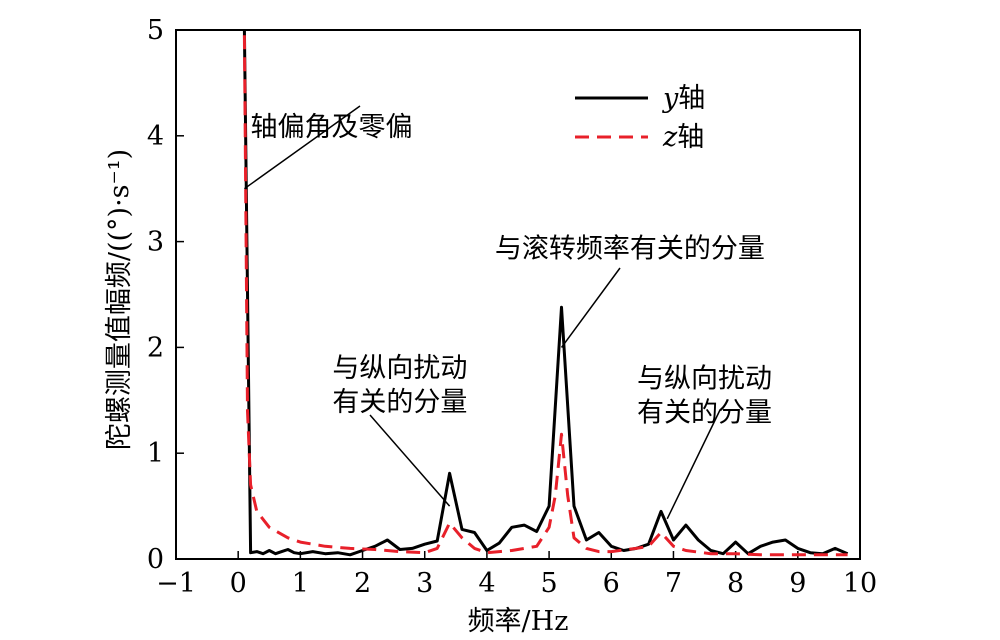 The image size is (1000, 640). I want to click on y-axis-title: 陀螺测量值幅频/((°)·s⁻¹), so click(119, 299).